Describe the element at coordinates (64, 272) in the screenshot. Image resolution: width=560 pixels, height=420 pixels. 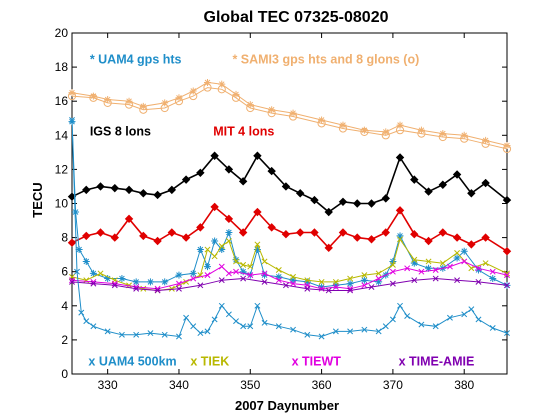
I see `y-tick-label: 6` at that location.